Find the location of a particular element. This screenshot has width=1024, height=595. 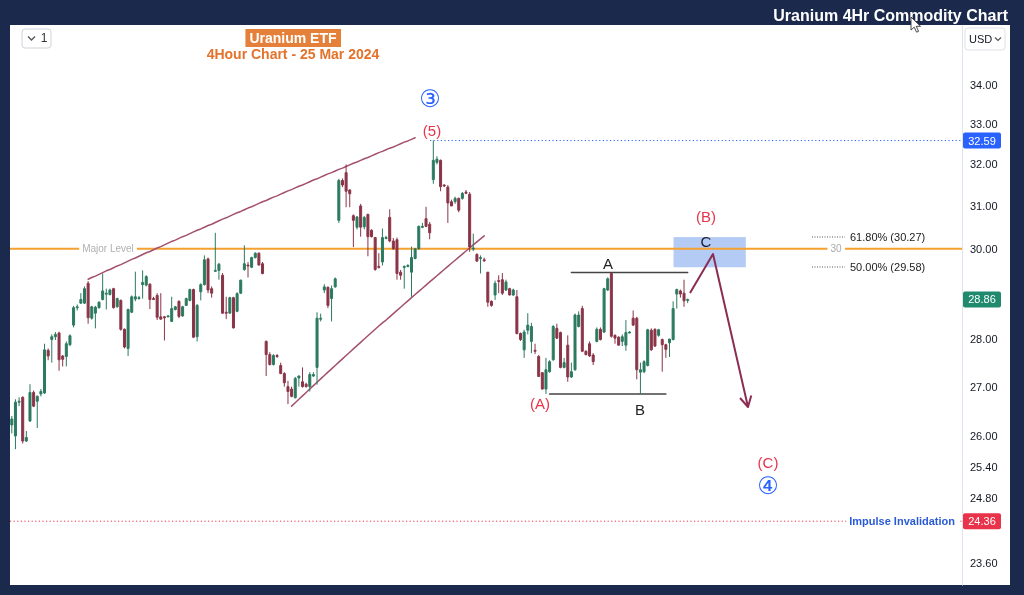

y-tick-label: 33.00 is located at coordinates (984, 124).